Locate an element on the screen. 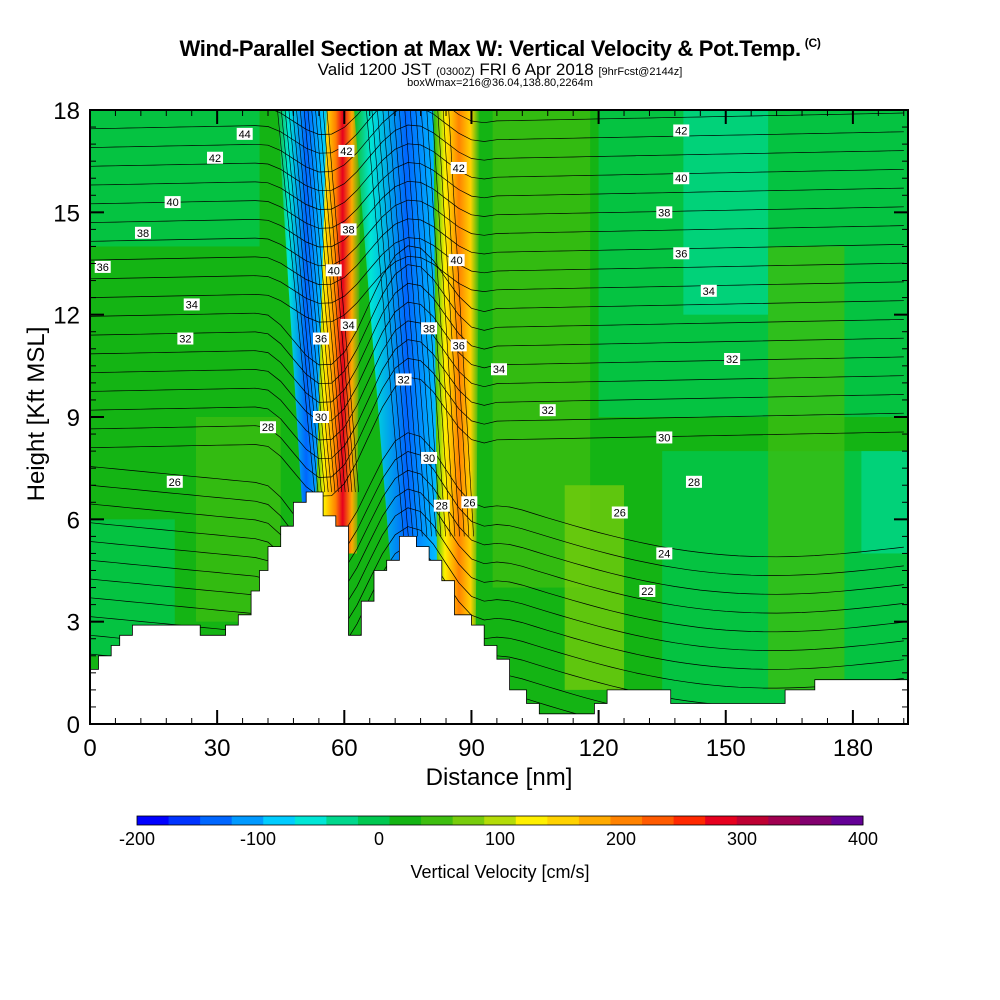 Image resolution: width=1000 pixels, height=1000 pixels. contour-label: 24 is located at coordinates (664, 553).